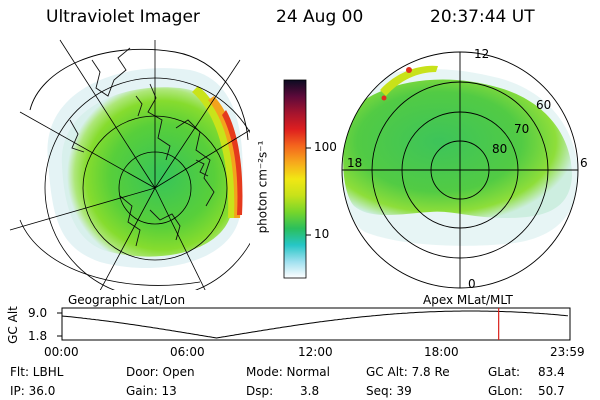 The width and height of the screenshot is (600, 400). What do you see at coordinates (468, 300) in the screenshot?
I see `right-map-caption: Apex MLat/MLT` at bounding box center [468, 300].